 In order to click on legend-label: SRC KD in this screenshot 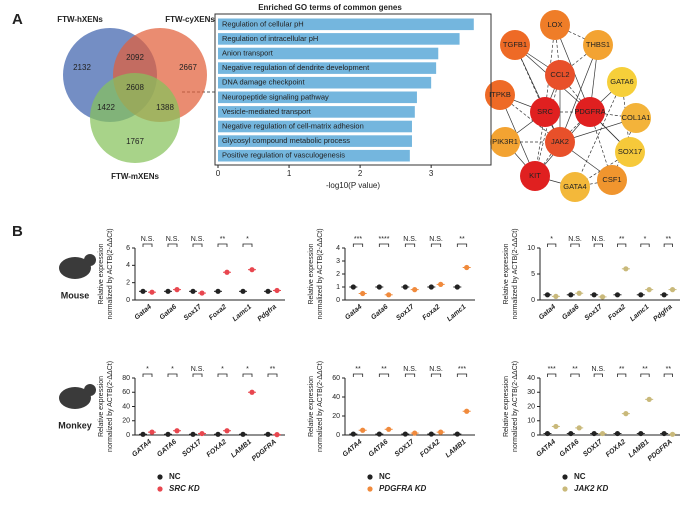, I will do `click(184, 488)`.